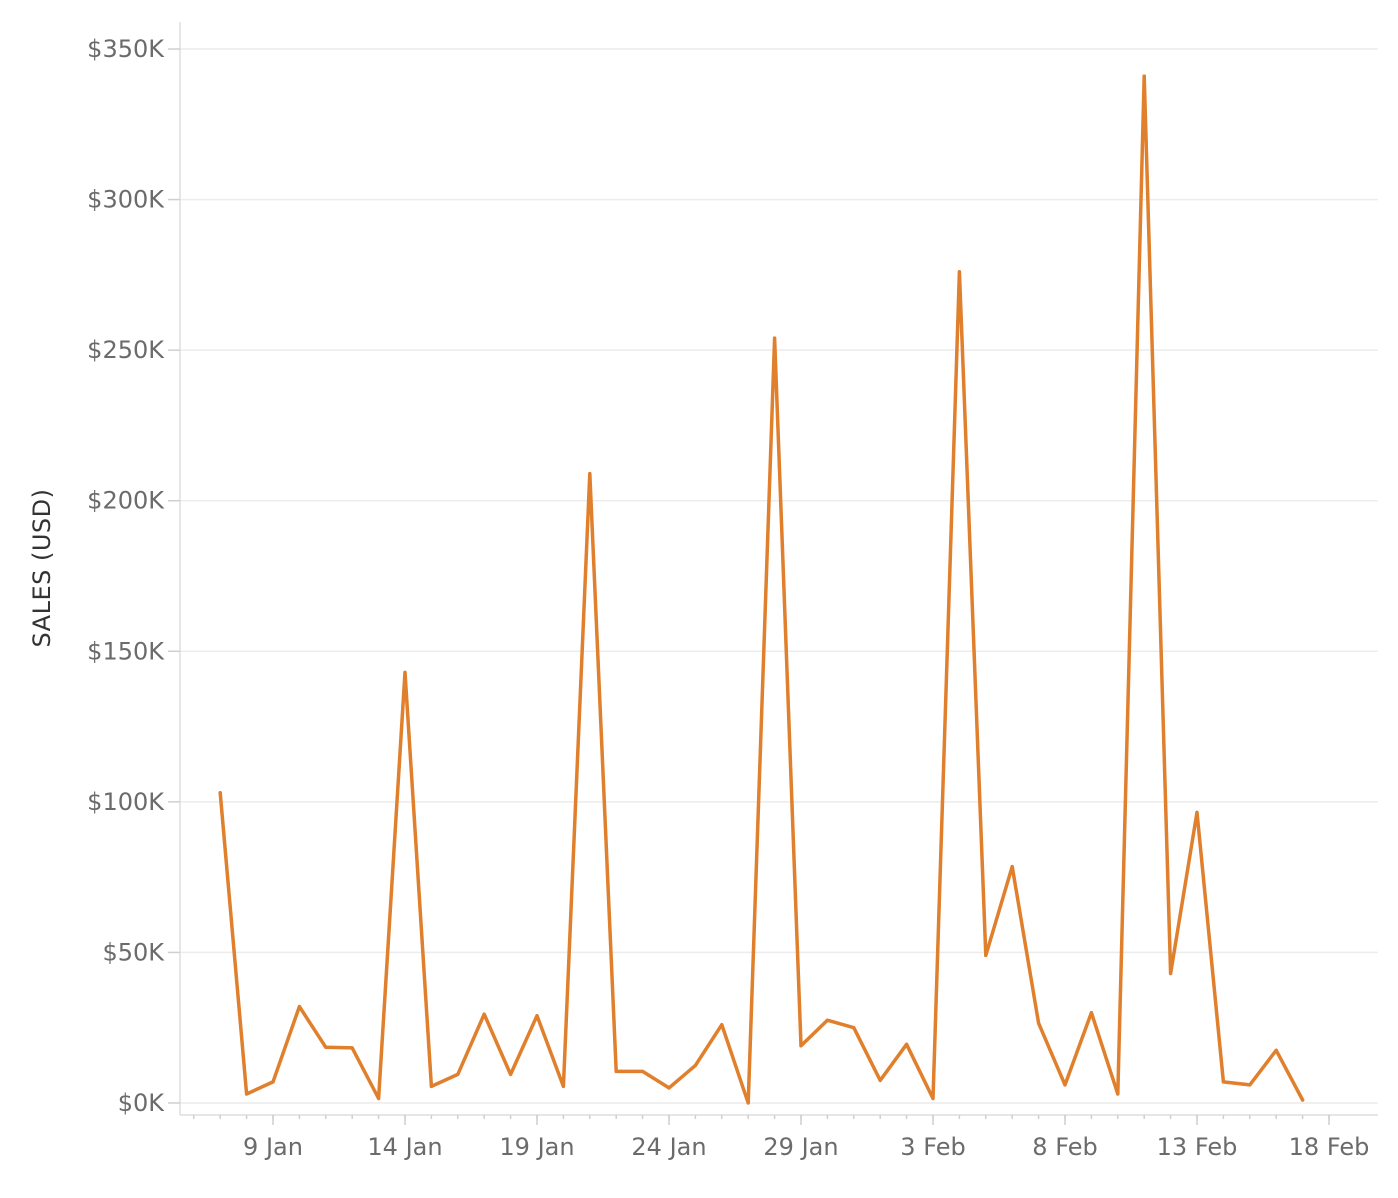  I want to click on y-axis-title: SALES (USD), so click(42, 567).